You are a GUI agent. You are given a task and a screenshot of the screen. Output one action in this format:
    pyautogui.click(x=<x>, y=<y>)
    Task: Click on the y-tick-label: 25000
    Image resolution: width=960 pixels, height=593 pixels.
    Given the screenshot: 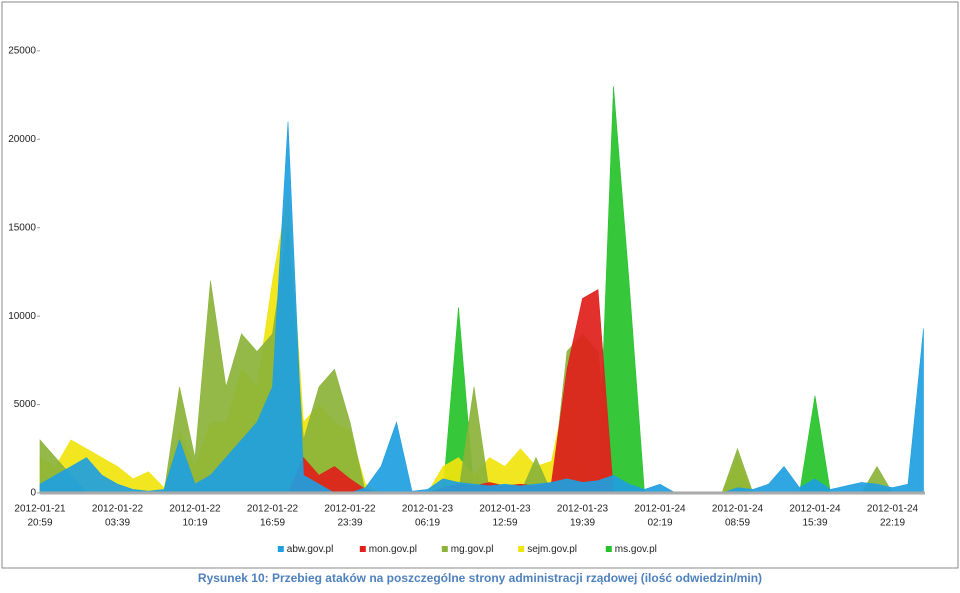 What is the action you would take?
    pyautogui.click(x=22, y=51)
    